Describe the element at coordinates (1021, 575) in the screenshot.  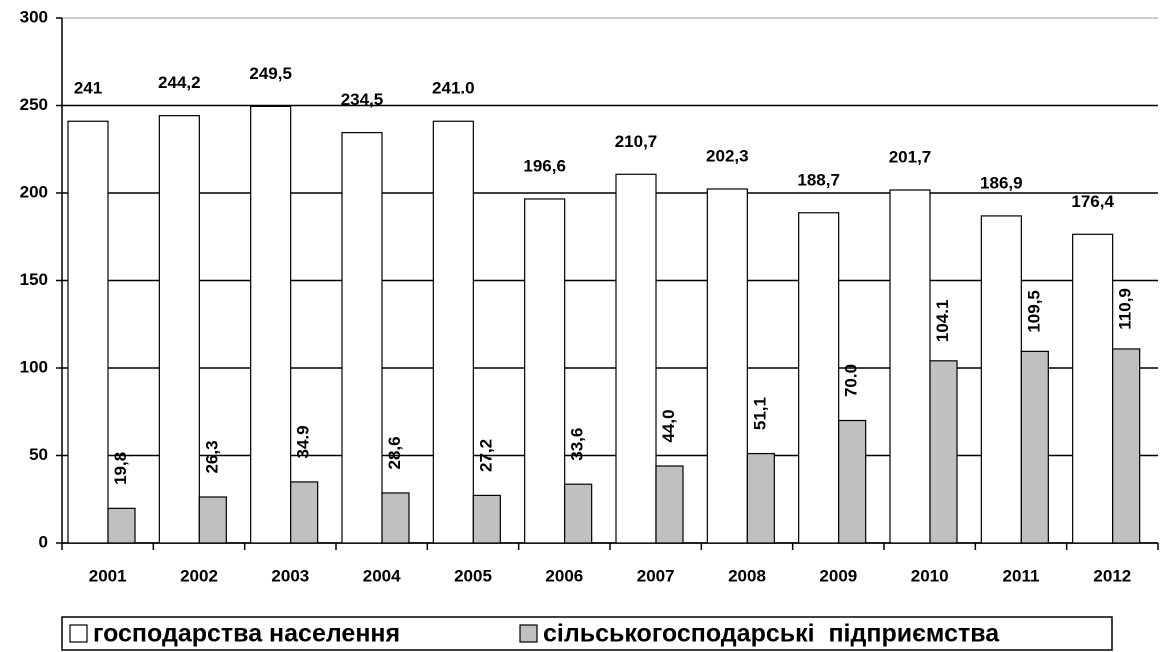
I see `x-tick-label: 2011` at that location.